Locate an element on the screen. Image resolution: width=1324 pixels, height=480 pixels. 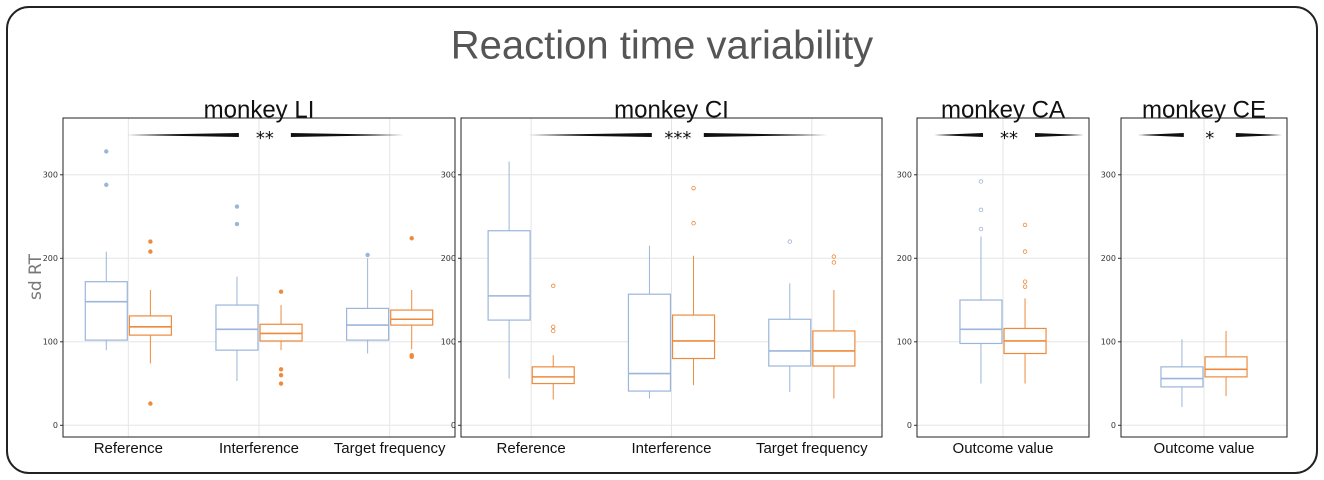
y-axis-label: sd RT is located at coordinates (36, 276).